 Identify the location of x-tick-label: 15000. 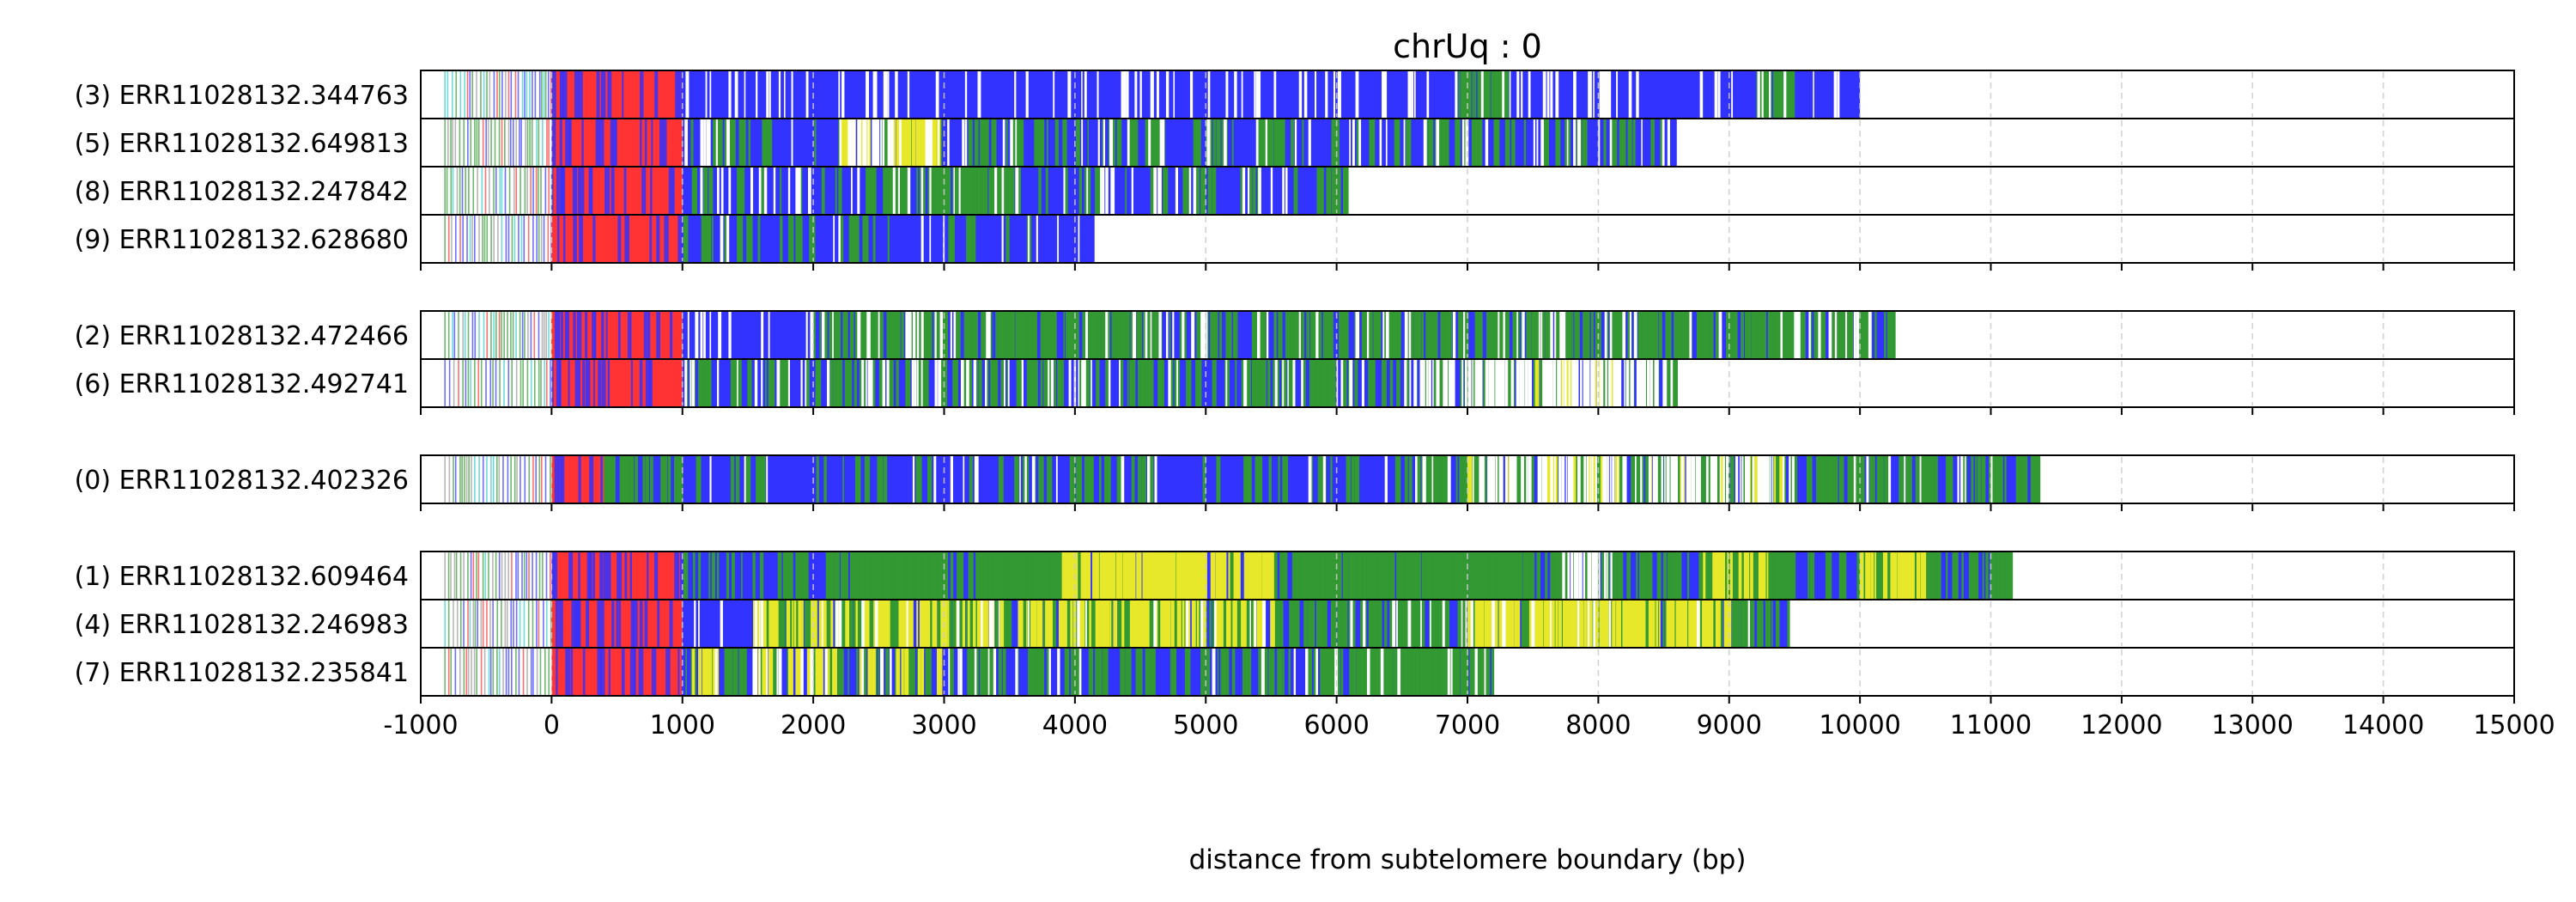
(2514, 725).